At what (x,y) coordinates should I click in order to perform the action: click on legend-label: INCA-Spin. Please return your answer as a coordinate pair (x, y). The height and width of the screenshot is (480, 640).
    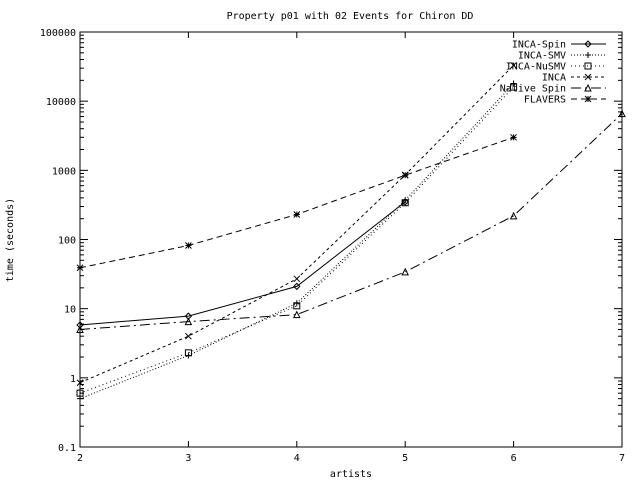
    Looking at the image, I should click on (539, 45).